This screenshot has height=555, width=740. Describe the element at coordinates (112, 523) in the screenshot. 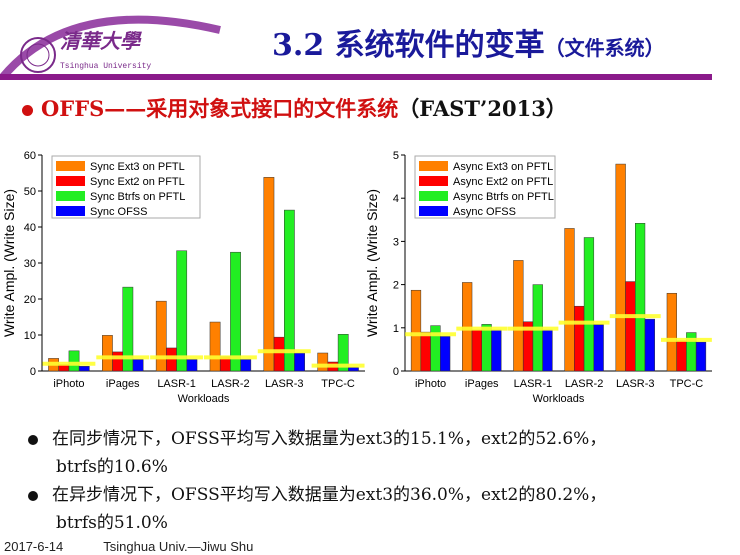

I see `bullet-async-cont: btrfs的51.0%` at that location.